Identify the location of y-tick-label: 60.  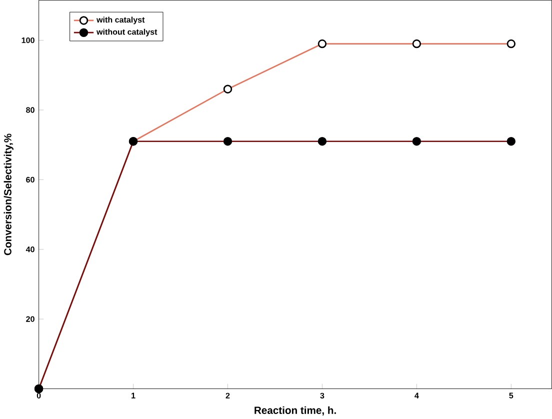
(30, 179).